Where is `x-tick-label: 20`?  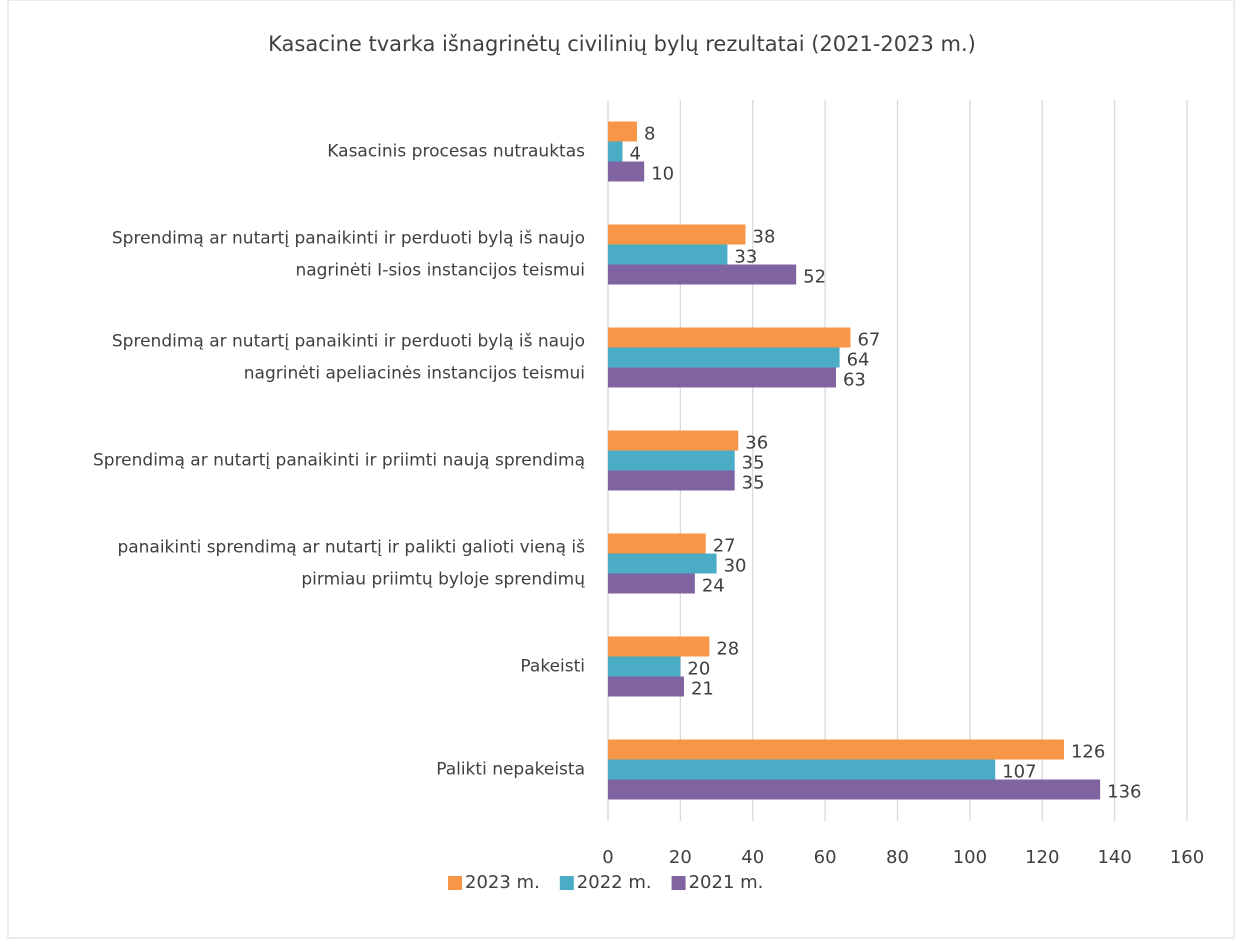 x-tick-label: 20 is located at coordinates (680, 857).